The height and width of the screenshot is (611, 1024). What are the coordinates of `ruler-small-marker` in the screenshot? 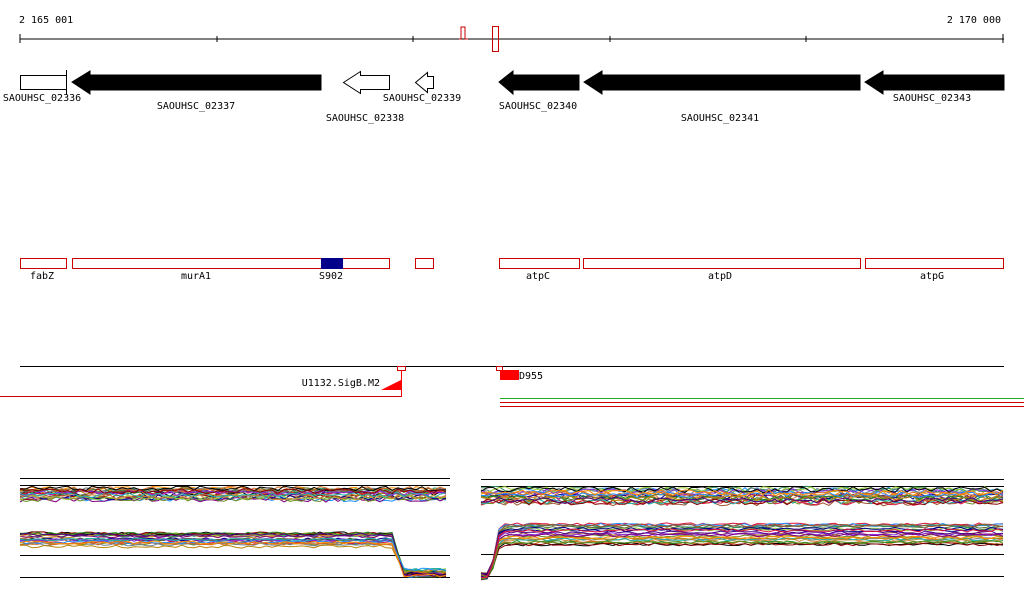 It's located at (463, 33).